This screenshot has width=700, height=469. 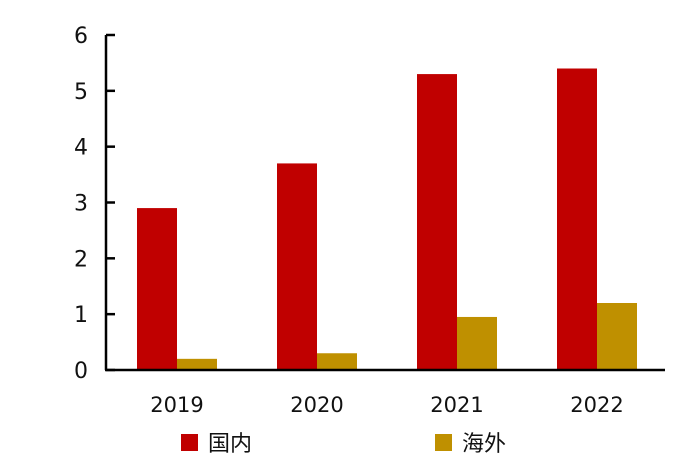 I want to click on y-axis: 0 1 2 3 4 5 6, so click(x=94, y=204).